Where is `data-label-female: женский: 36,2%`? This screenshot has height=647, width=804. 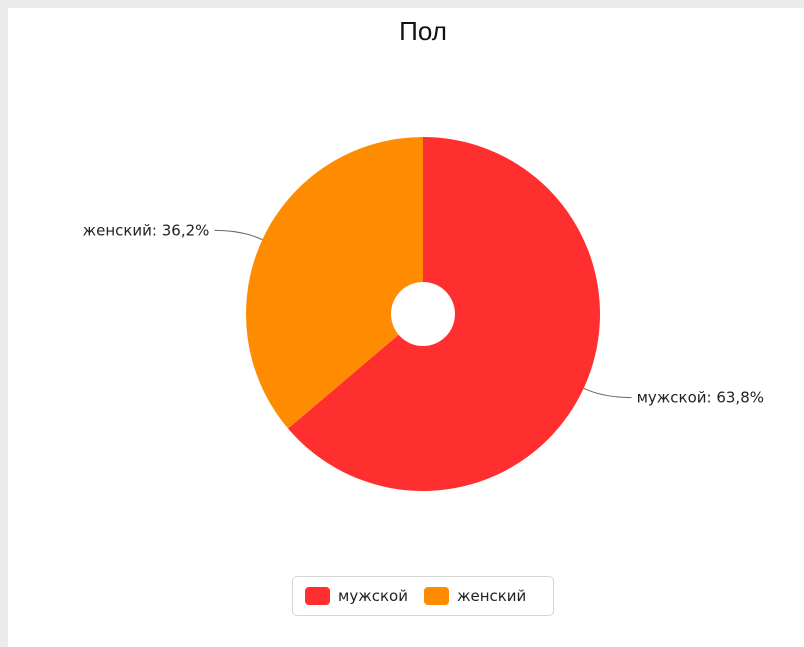
data-label-female: женский: 36,2% is located at coordinates (146, 230).